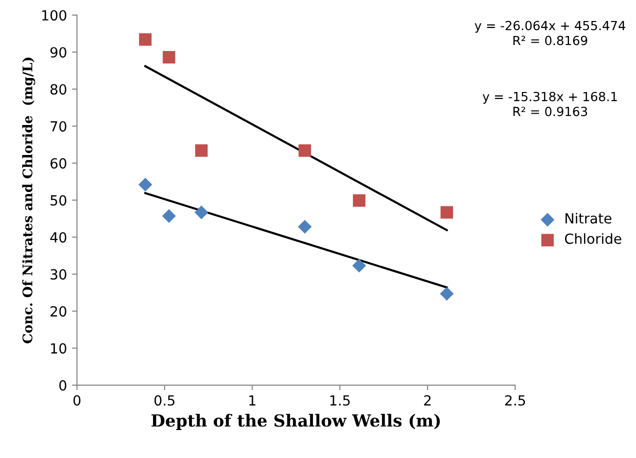  What do you see at coordinates (29, 201) in the screenshot?
I see `y-axis-title: Conc. Of Nitrates and Chloride (mg/L)` at bounding box center [29, 201].